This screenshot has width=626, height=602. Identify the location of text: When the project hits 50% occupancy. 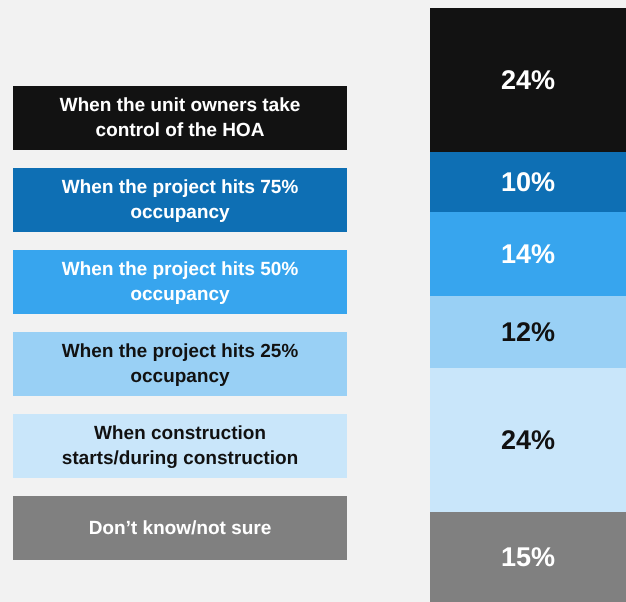
(180, 282).